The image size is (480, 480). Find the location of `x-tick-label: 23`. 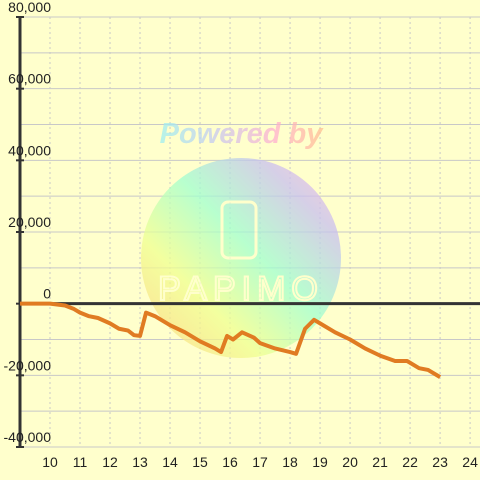

x-tick-label: 23 is located at coordinates (440, 462).